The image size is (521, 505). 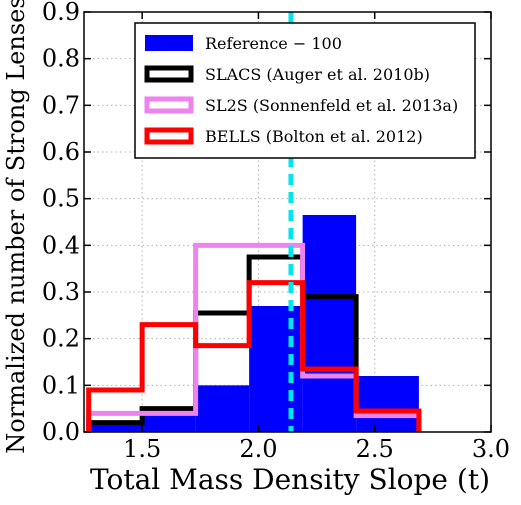 I want to click on x-tick-label: 2.0, so click(x=258, y=449).